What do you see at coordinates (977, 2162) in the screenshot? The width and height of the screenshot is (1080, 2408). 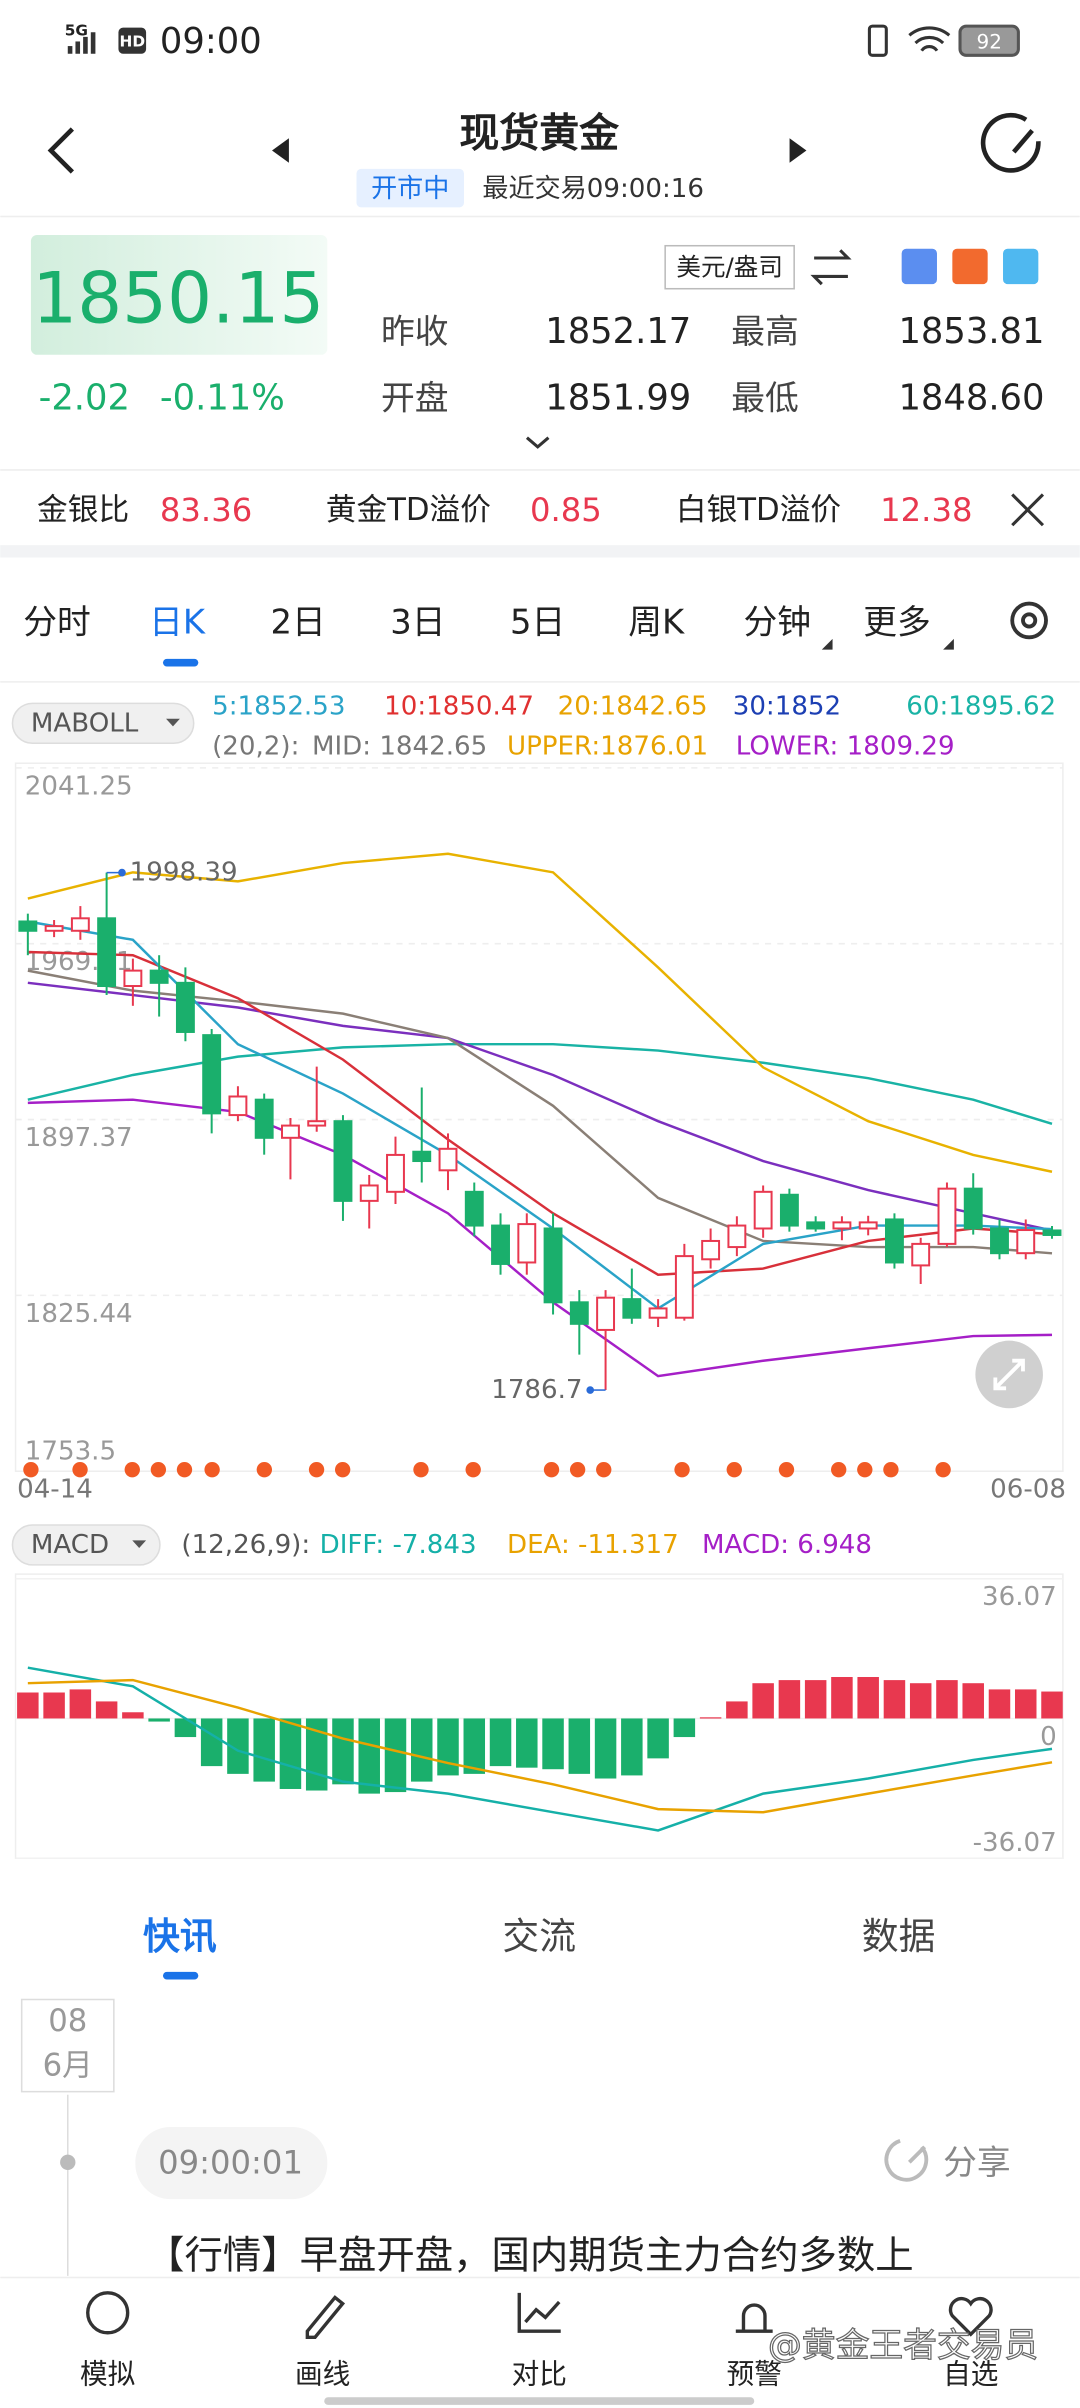 I see `share: 分享` at bounding box center [977, 2162].